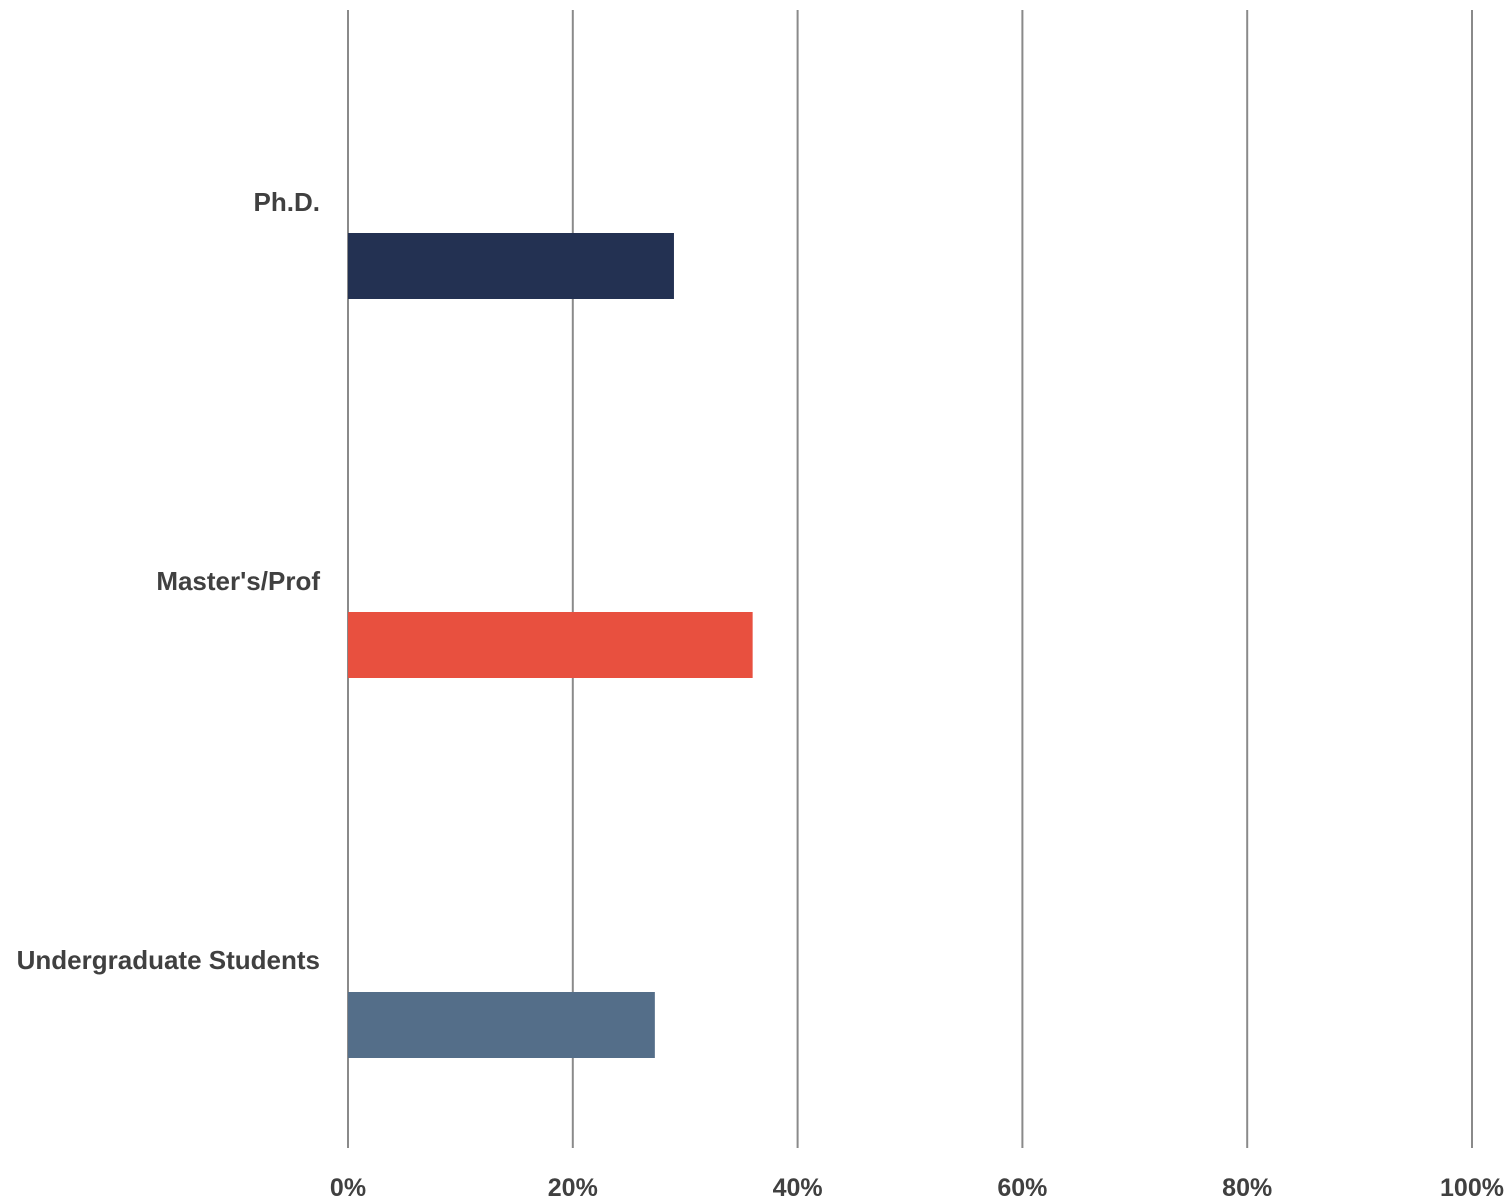 The height and width of the screenshot is (1198, 1506). I want to click on x-tick-label-100: 100%, so click(1472, 1186).